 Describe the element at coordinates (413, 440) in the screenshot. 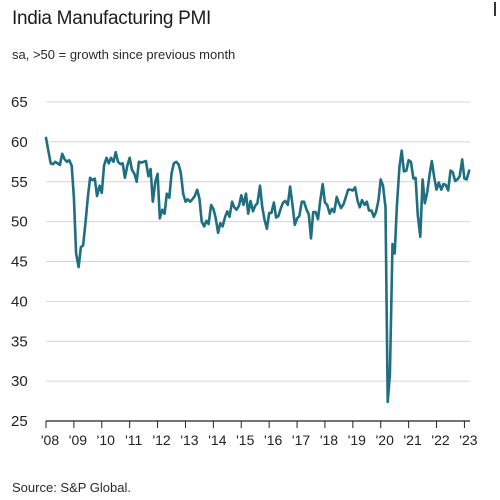

I see `x-tick-label-2021: '21` at that location.